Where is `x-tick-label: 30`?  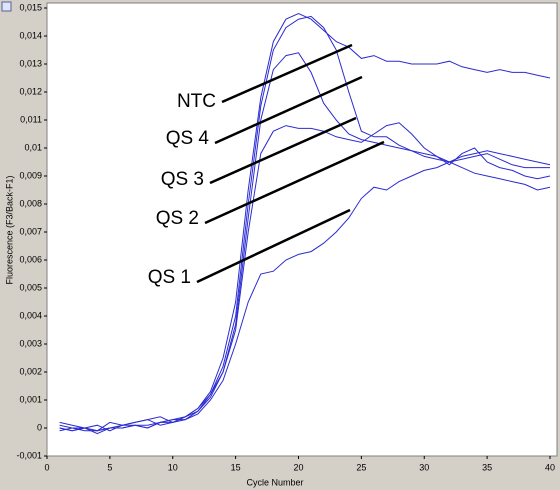
x-tick-label: 30 is located at coordinates (424, 467).